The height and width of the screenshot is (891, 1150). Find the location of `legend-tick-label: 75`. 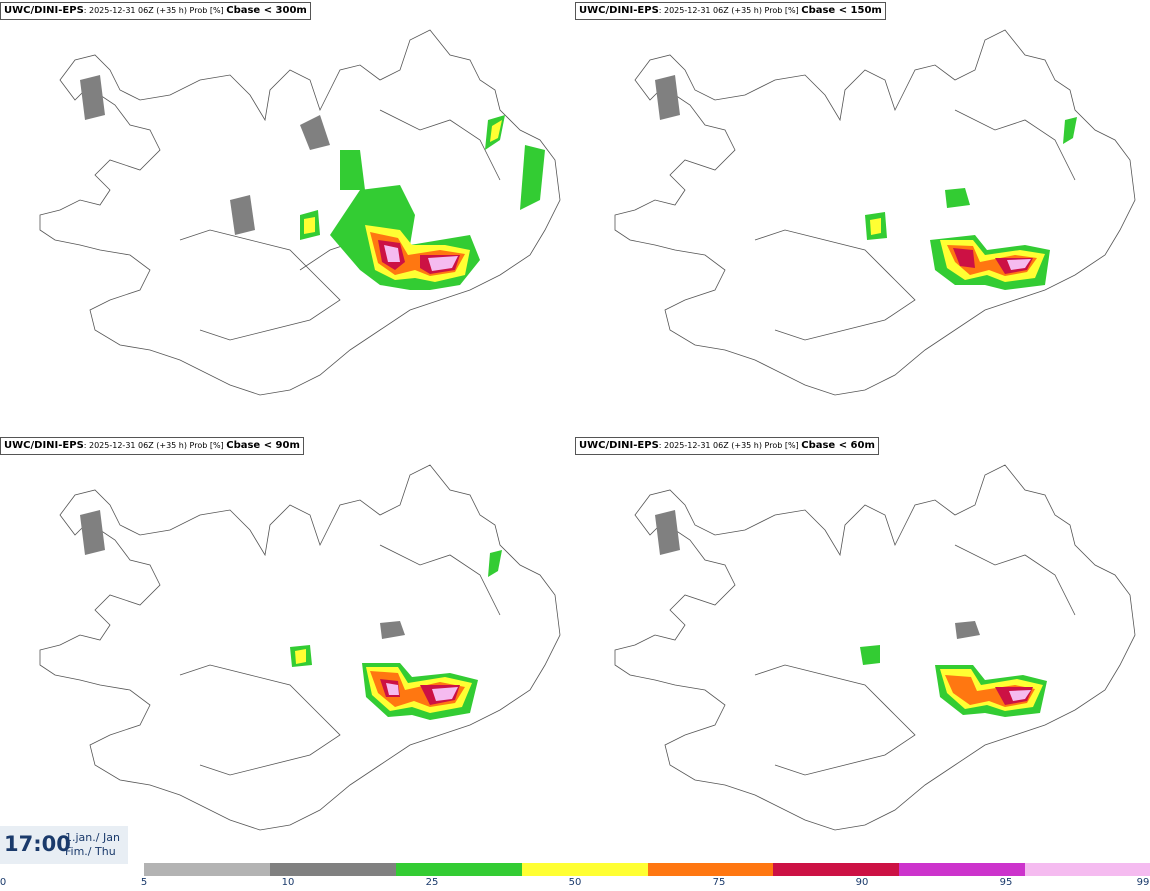

legend-tick-label: 75 is located at coordinates (719, 882).